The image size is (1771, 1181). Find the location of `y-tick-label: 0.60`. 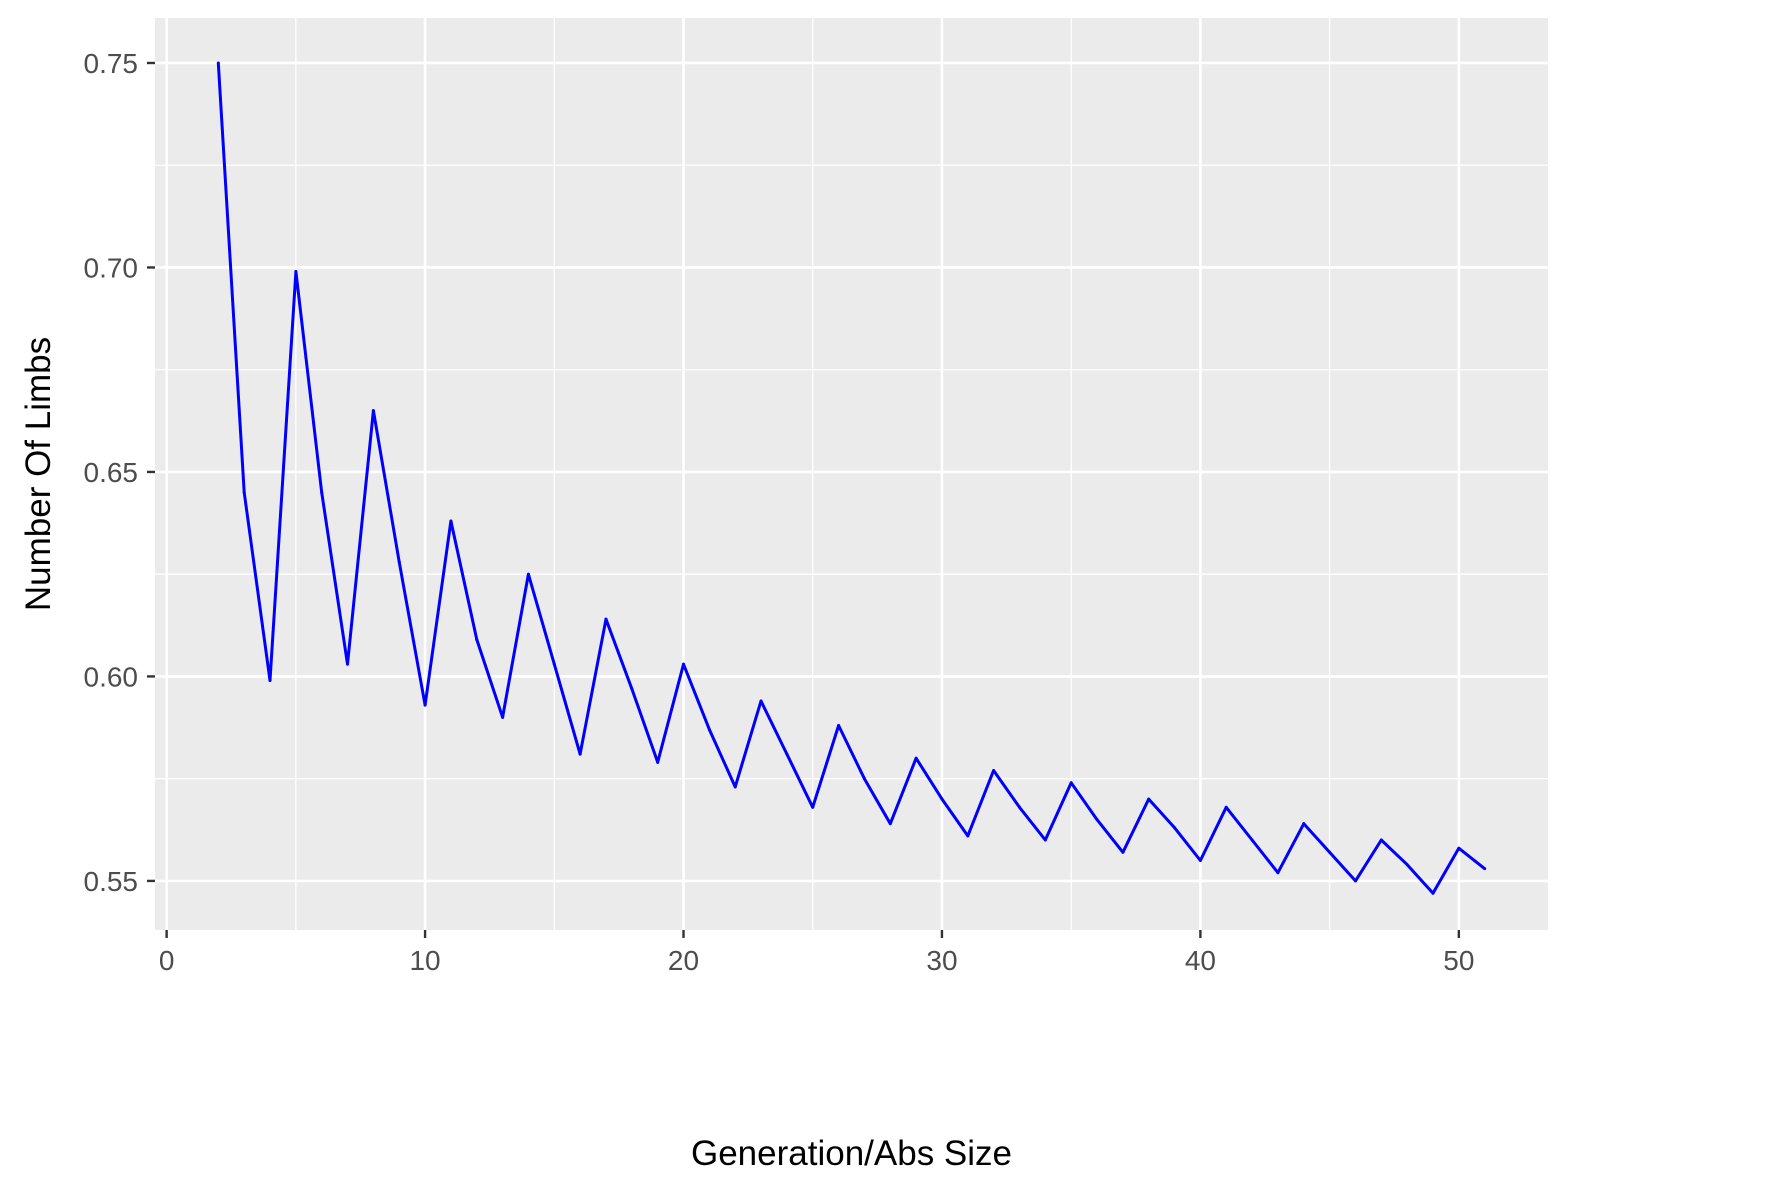

y-tick-label: 0.60 is located at coordinates (111, 676).